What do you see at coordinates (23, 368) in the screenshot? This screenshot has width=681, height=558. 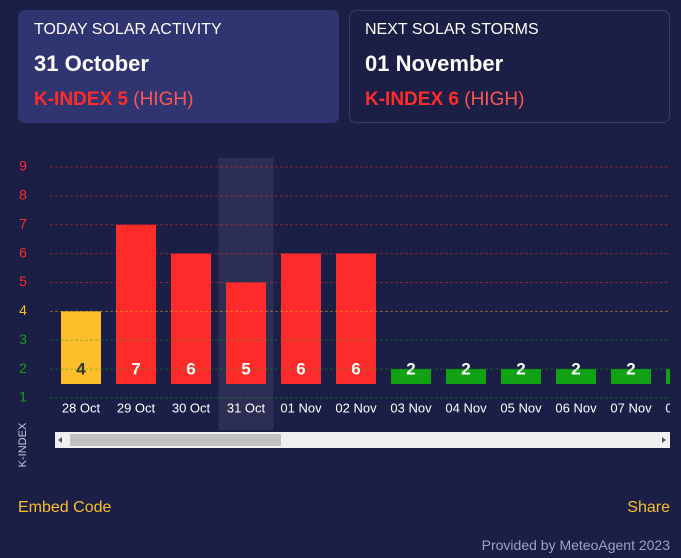 I see `y-tick-label: 2` at bounding box center [23, 368].